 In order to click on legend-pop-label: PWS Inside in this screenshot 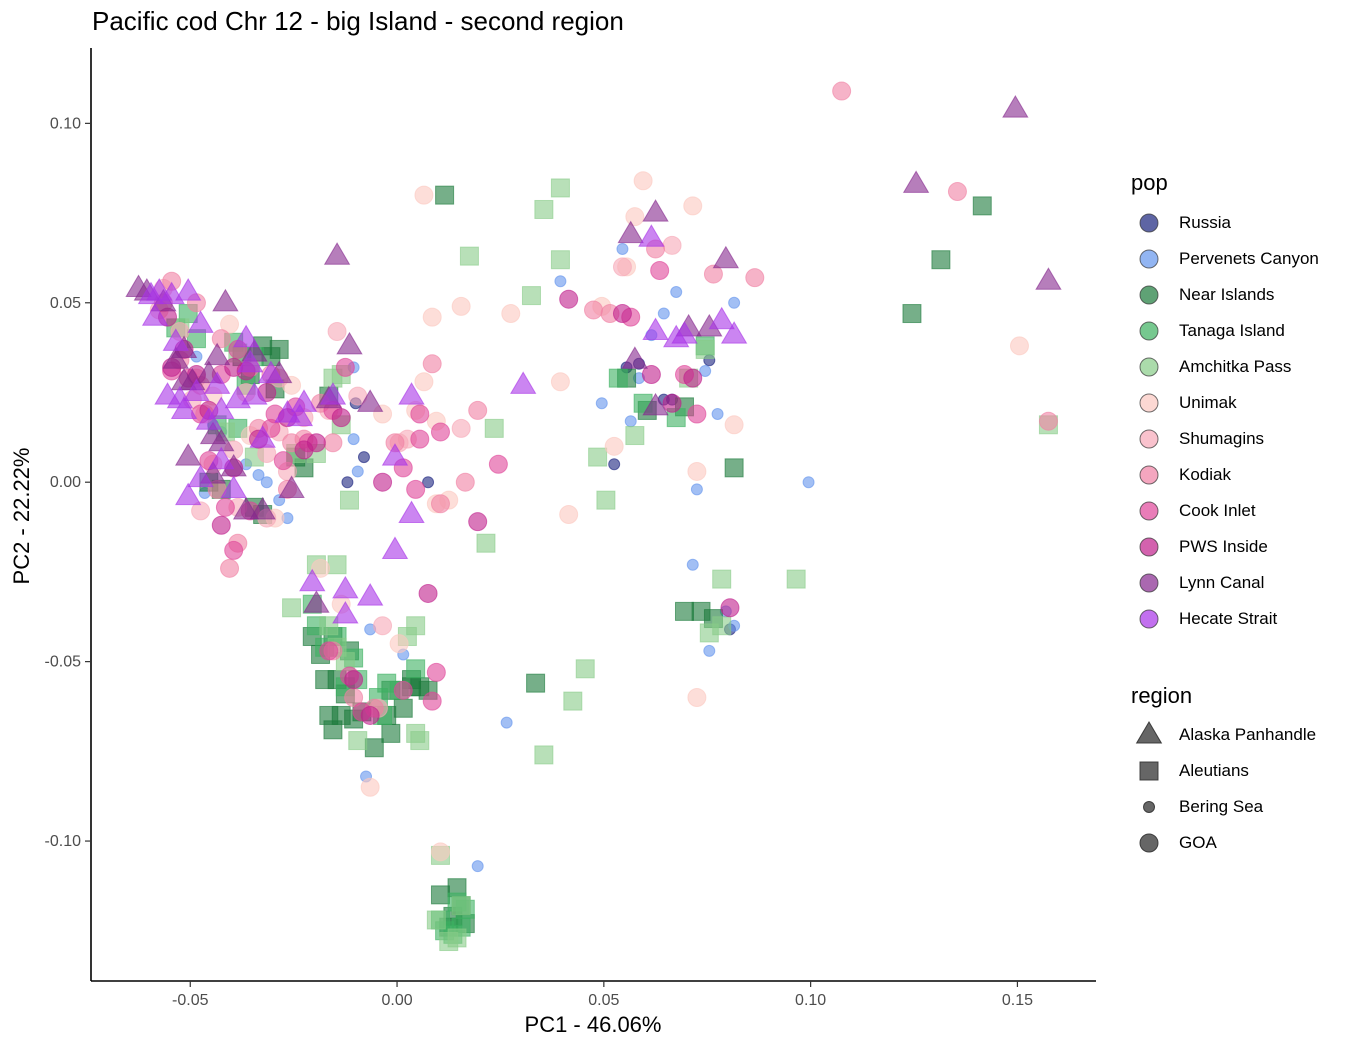, I will do `click(1223, 546)`.